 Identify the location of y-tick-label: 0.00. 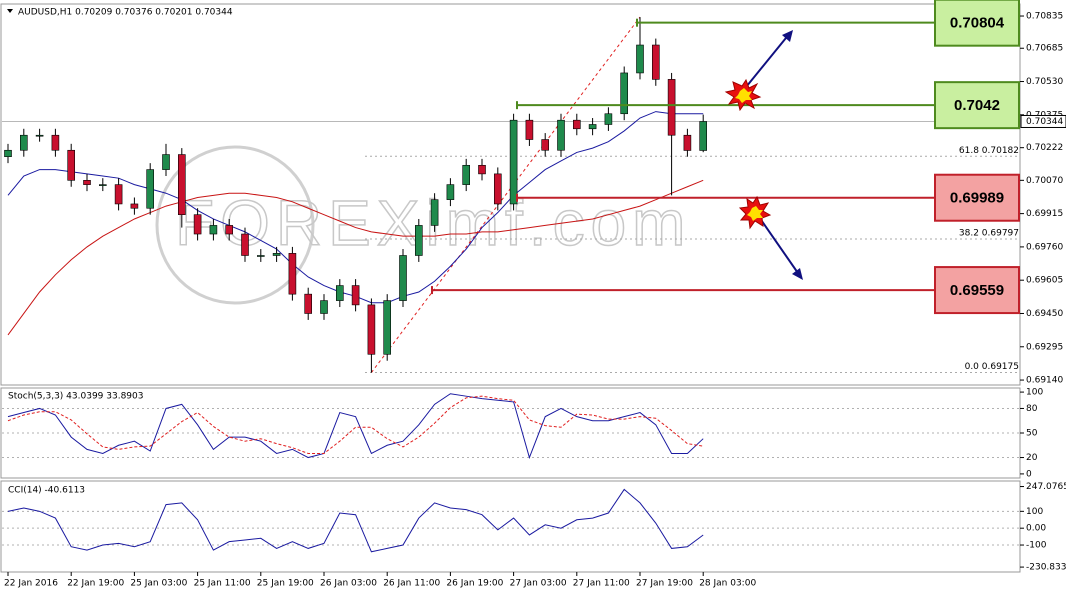
(1036, 529).